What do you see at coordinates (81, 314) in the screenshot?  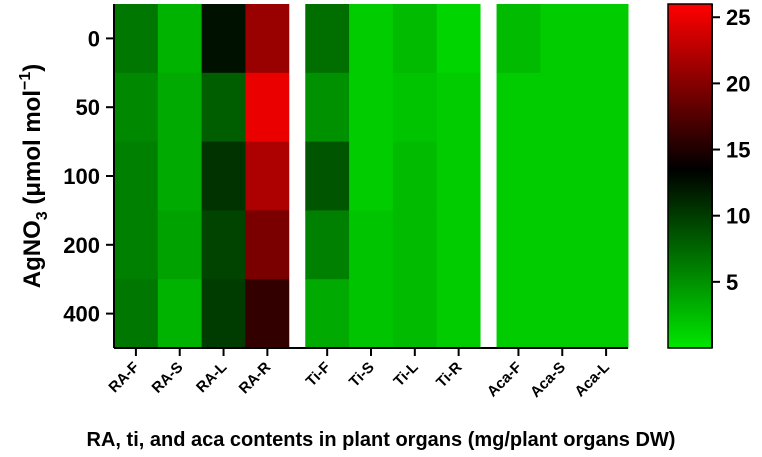 I see `y-tick-label: 400` at bounding box center [81, 314].